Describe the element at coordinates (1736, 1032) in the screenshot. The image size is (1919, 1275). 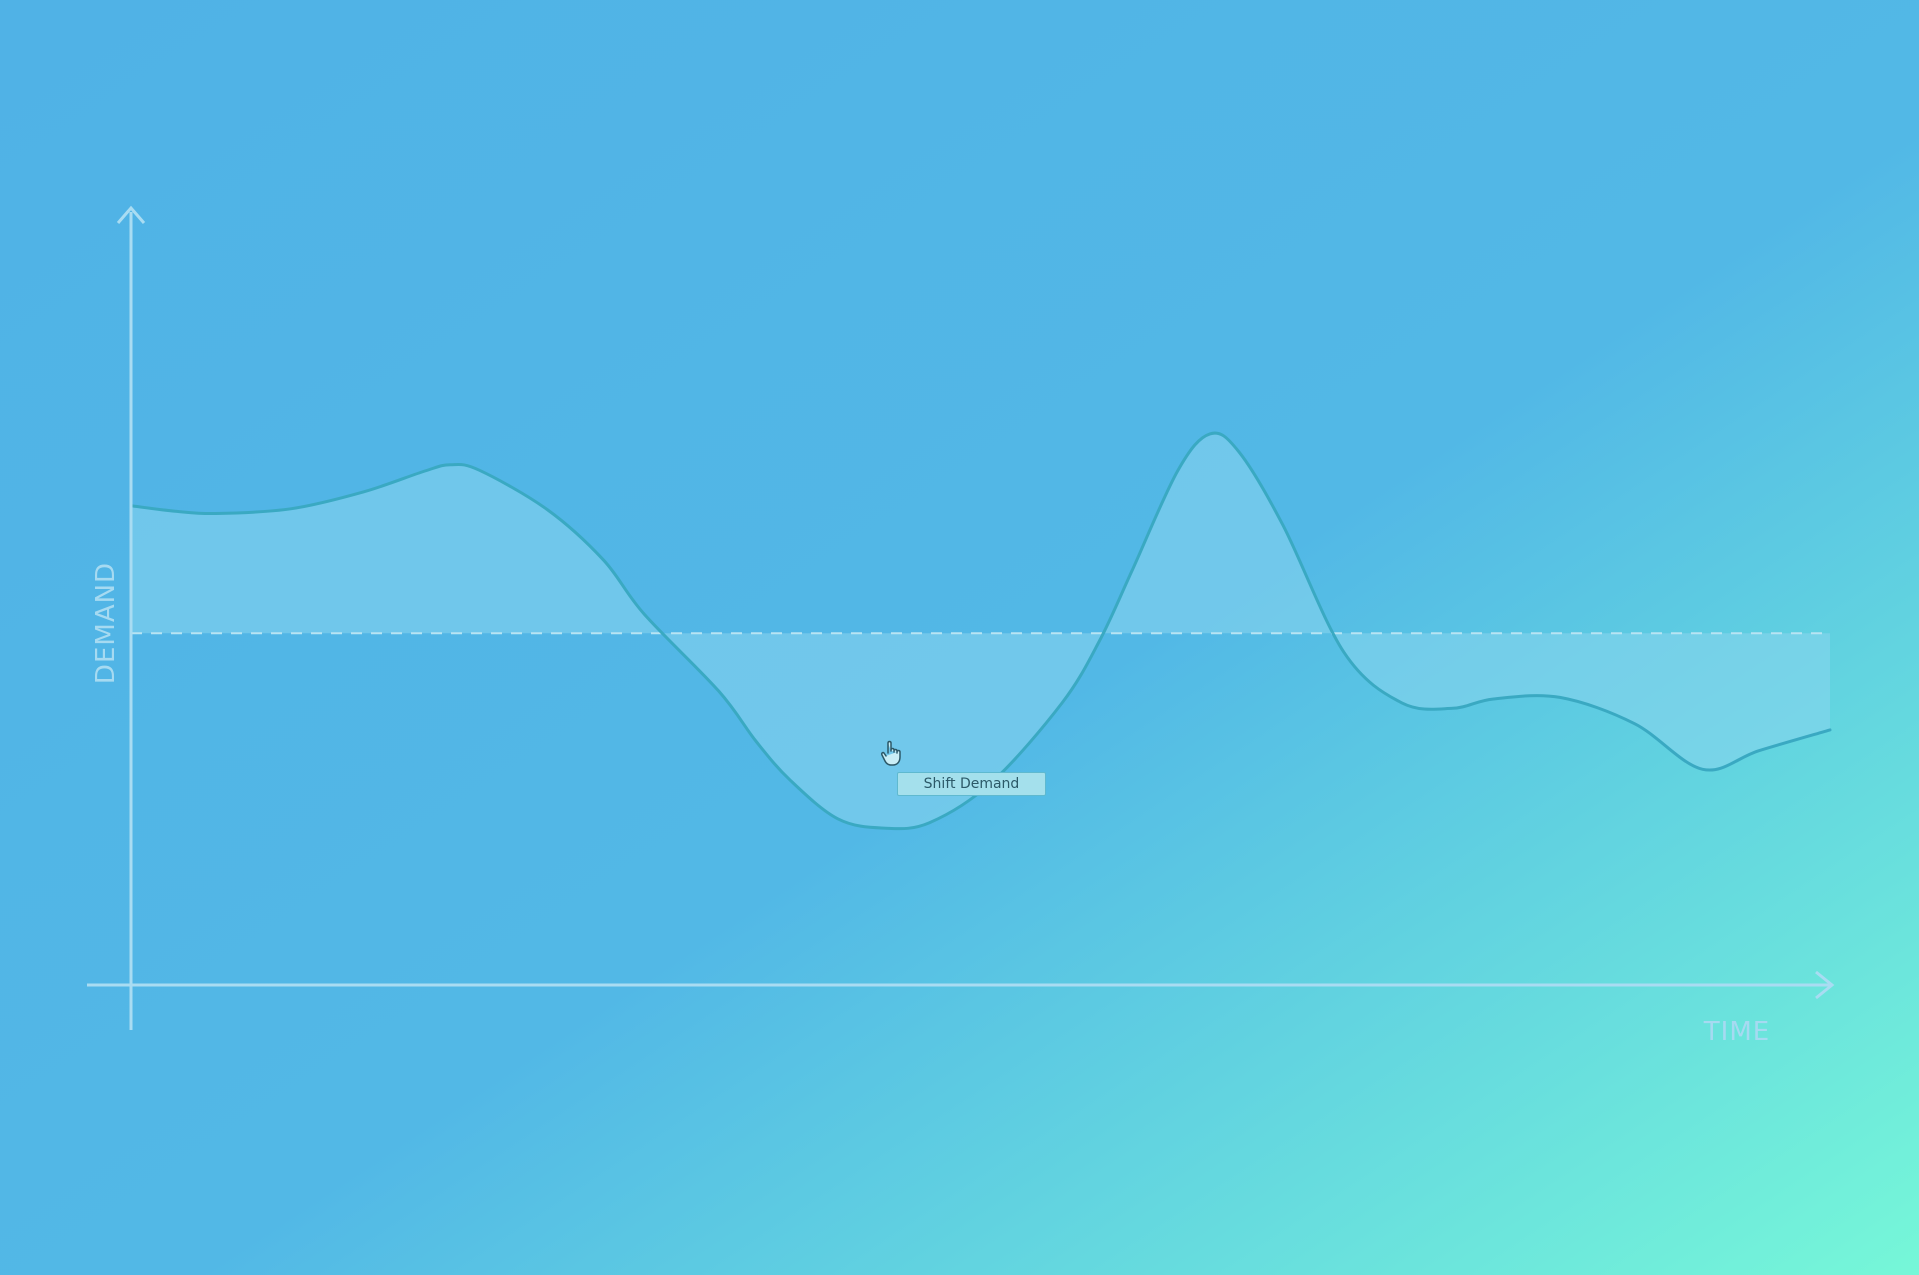
I see `x-axis-label: TIME` at that location.